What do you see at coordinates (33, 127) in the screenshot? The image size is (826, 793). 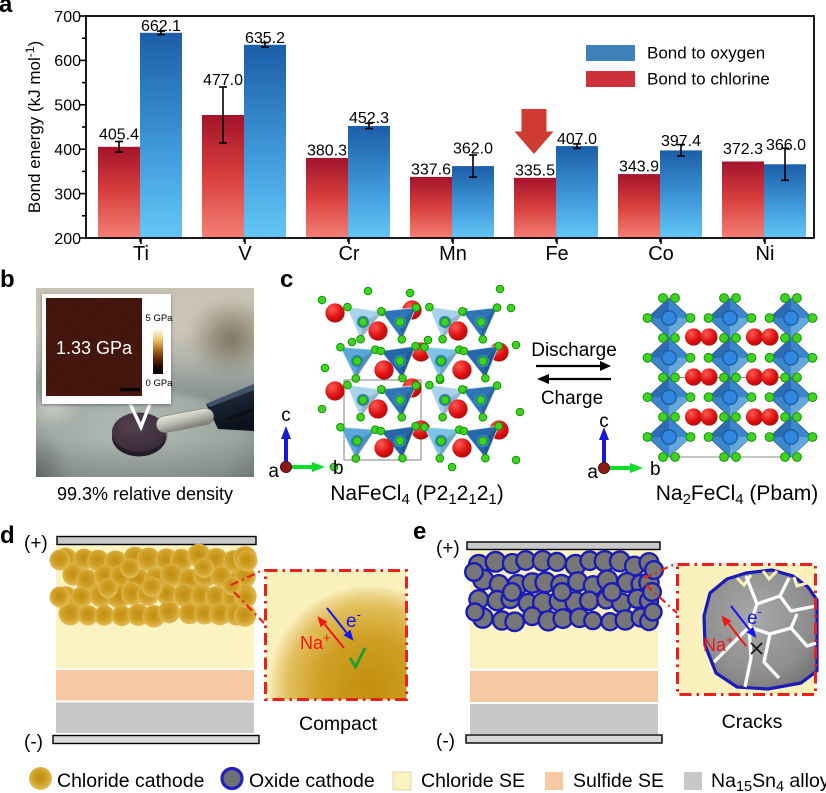 I see `svg-text: Bond energy (kJ mol-1)` at bounding box center [33, 127].